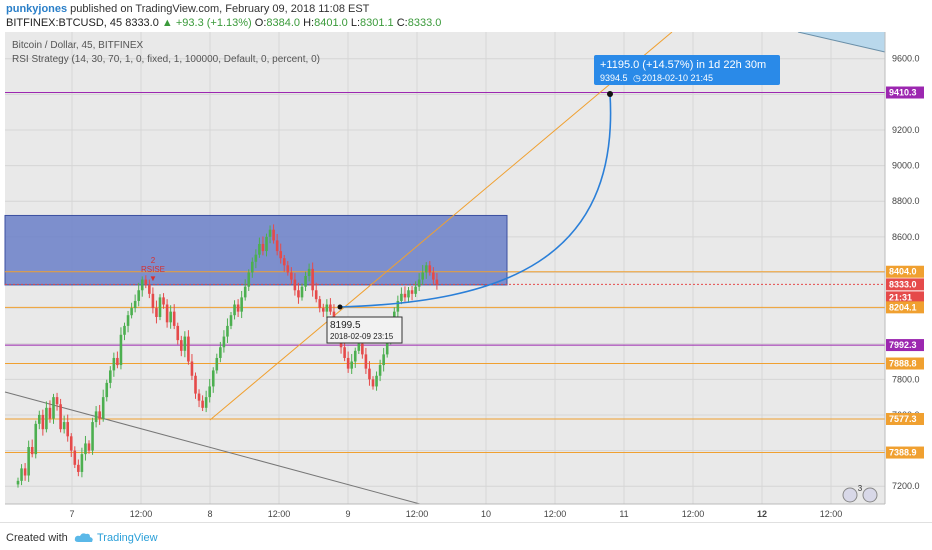 The image size is (932, 550). What do you see at coordinates (445, 513) in the screenshot?
I see `time-axis` at bounding box center [445, 513].